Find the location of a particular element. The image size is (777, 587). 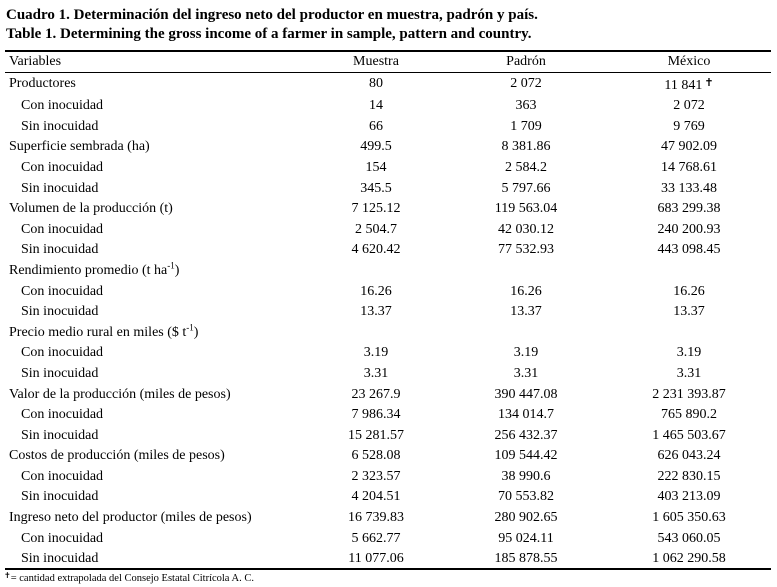

cell-muestra: 13.37 is located at coordinates (376, 312).